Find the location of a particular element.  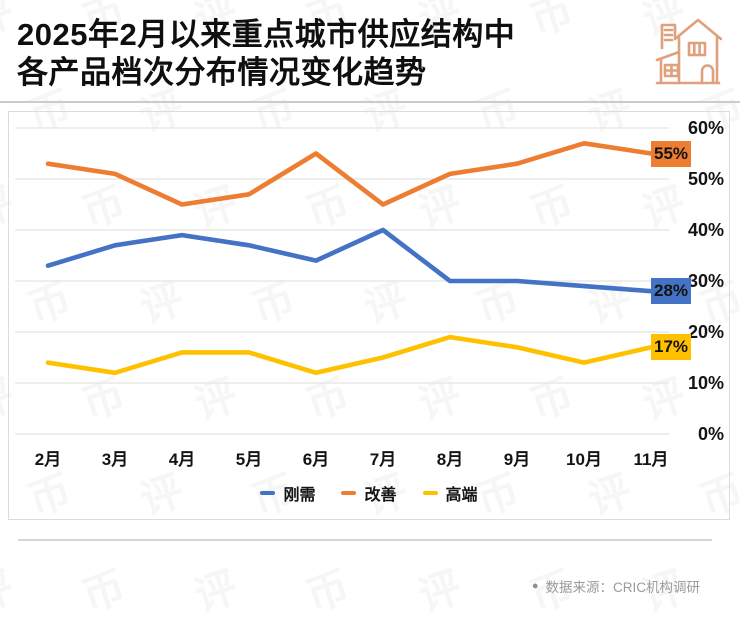

x-tick-label: 9月 is located at coordinates (517, 459).